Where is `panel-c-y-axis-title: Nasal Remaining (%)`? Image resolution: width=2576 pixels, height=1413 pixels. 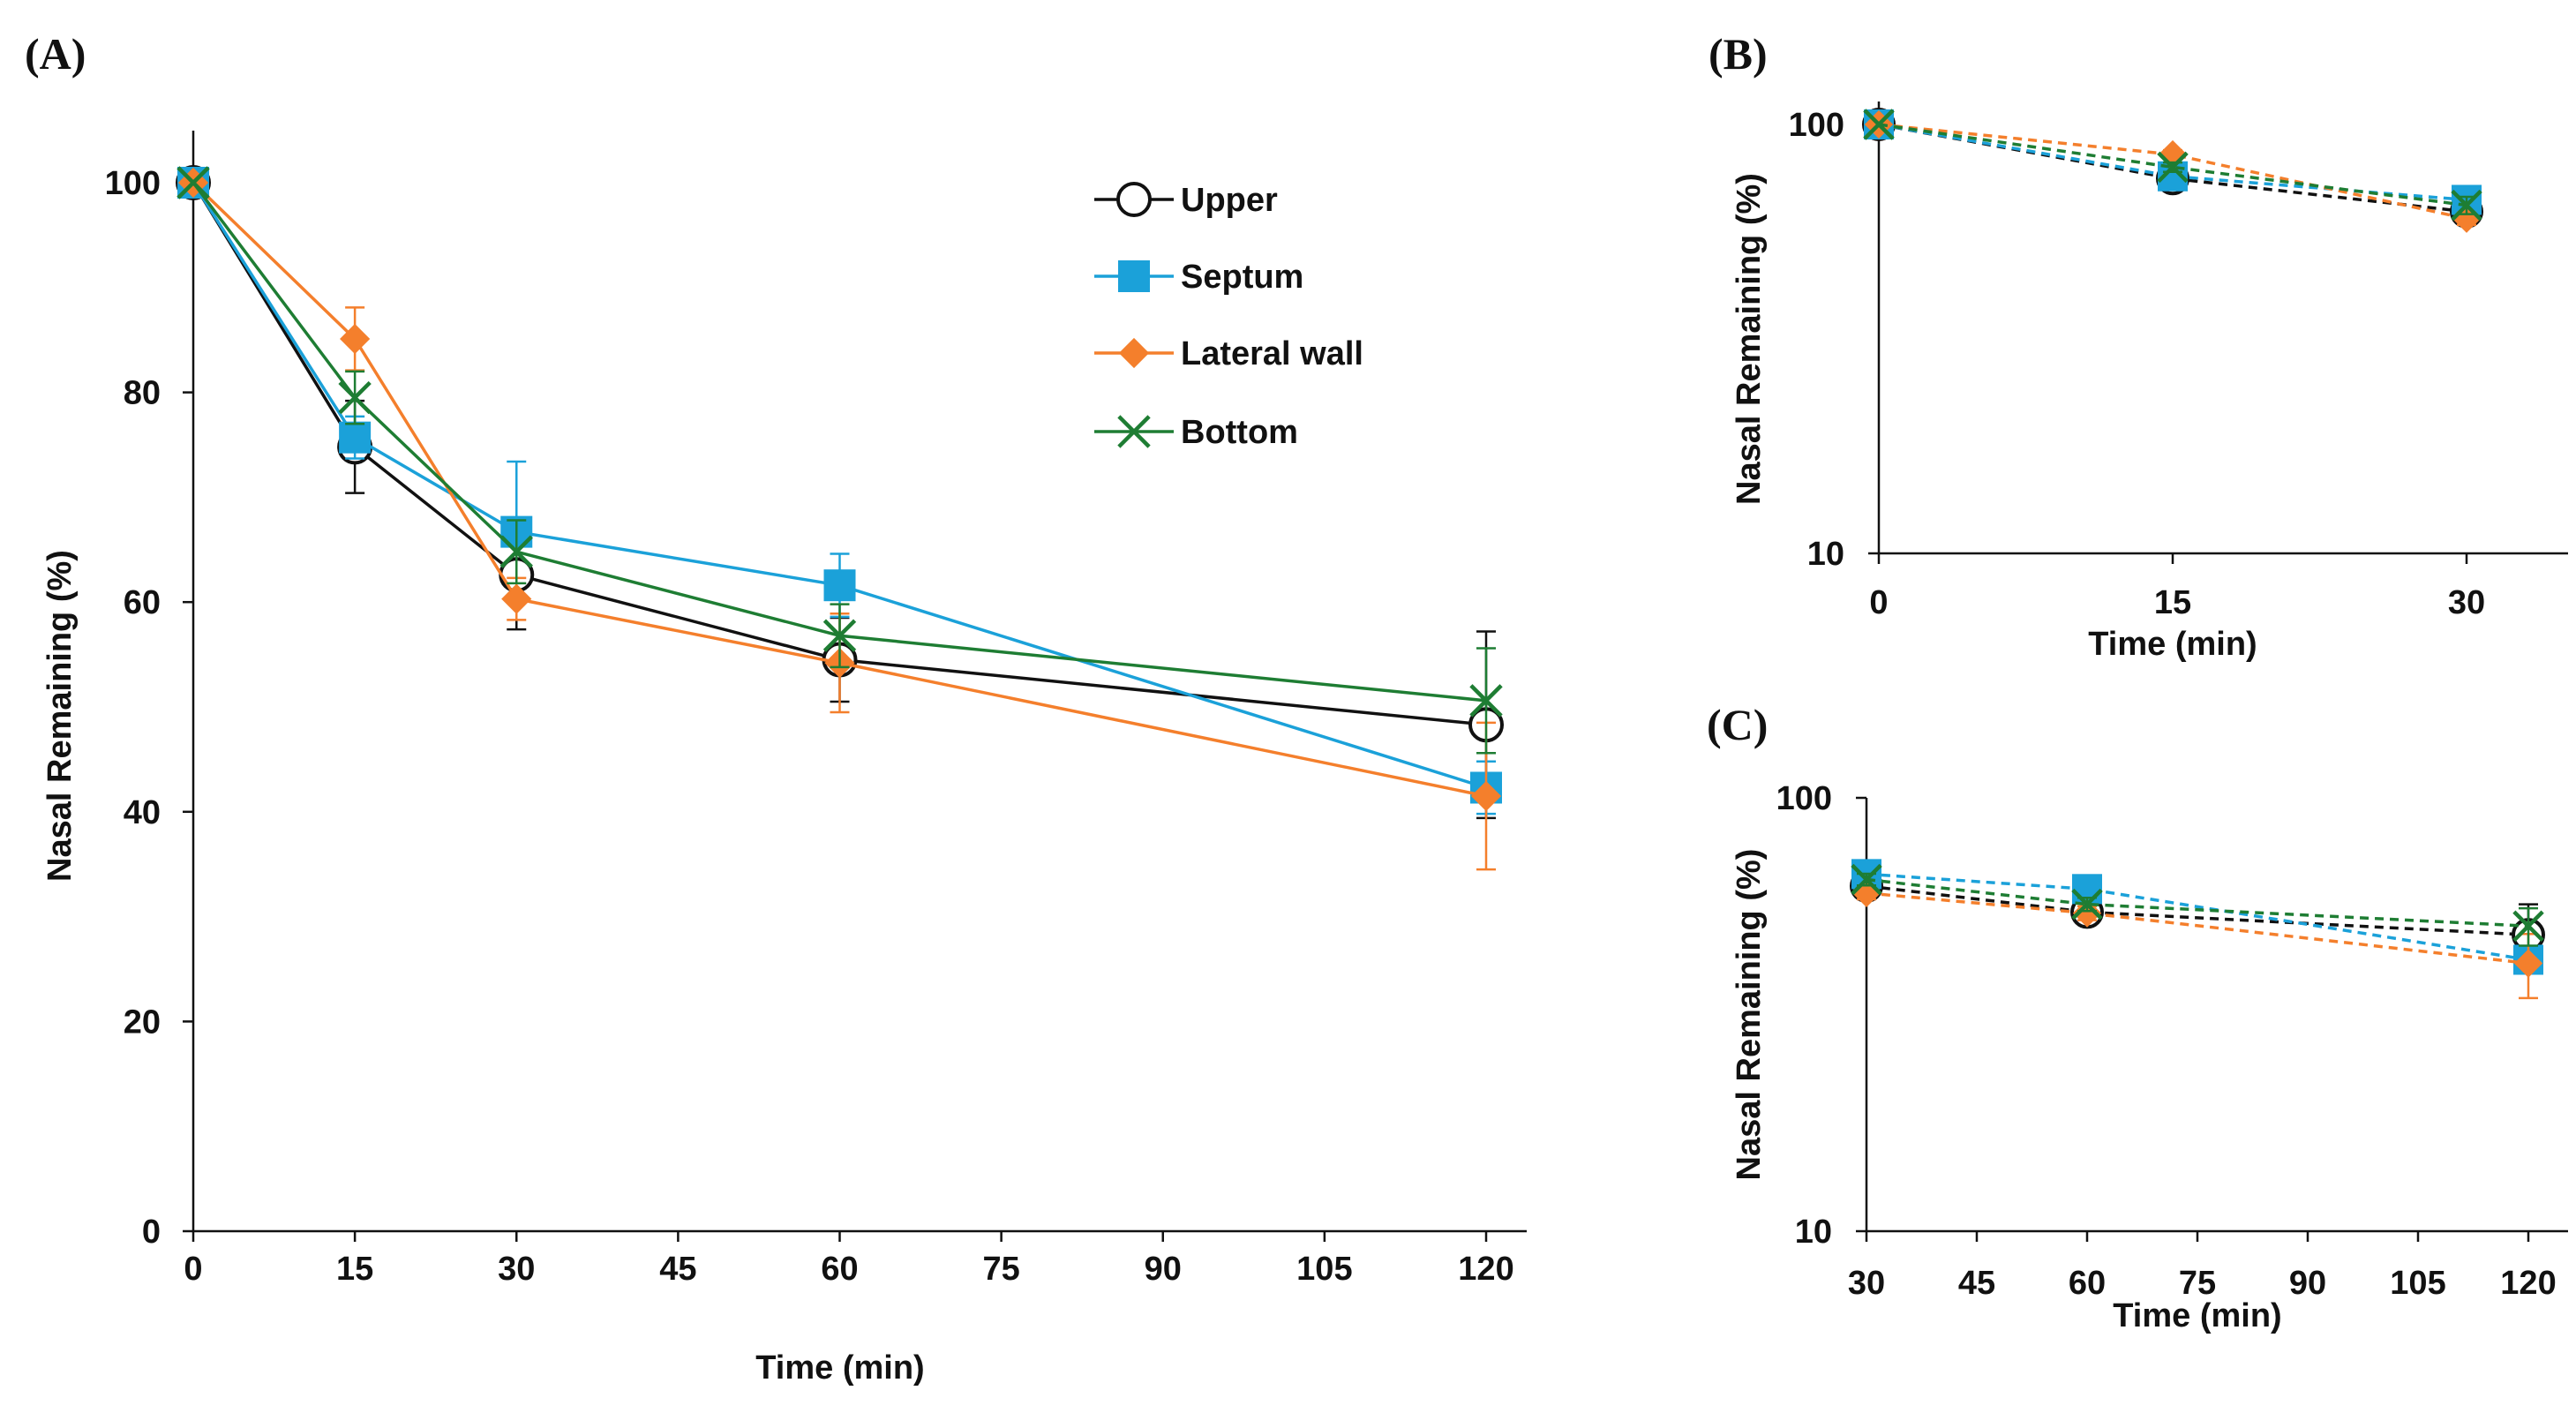 panel-c-y-axis-title: Nasal Remaining (%) is located at coordinates (1749, 1015).